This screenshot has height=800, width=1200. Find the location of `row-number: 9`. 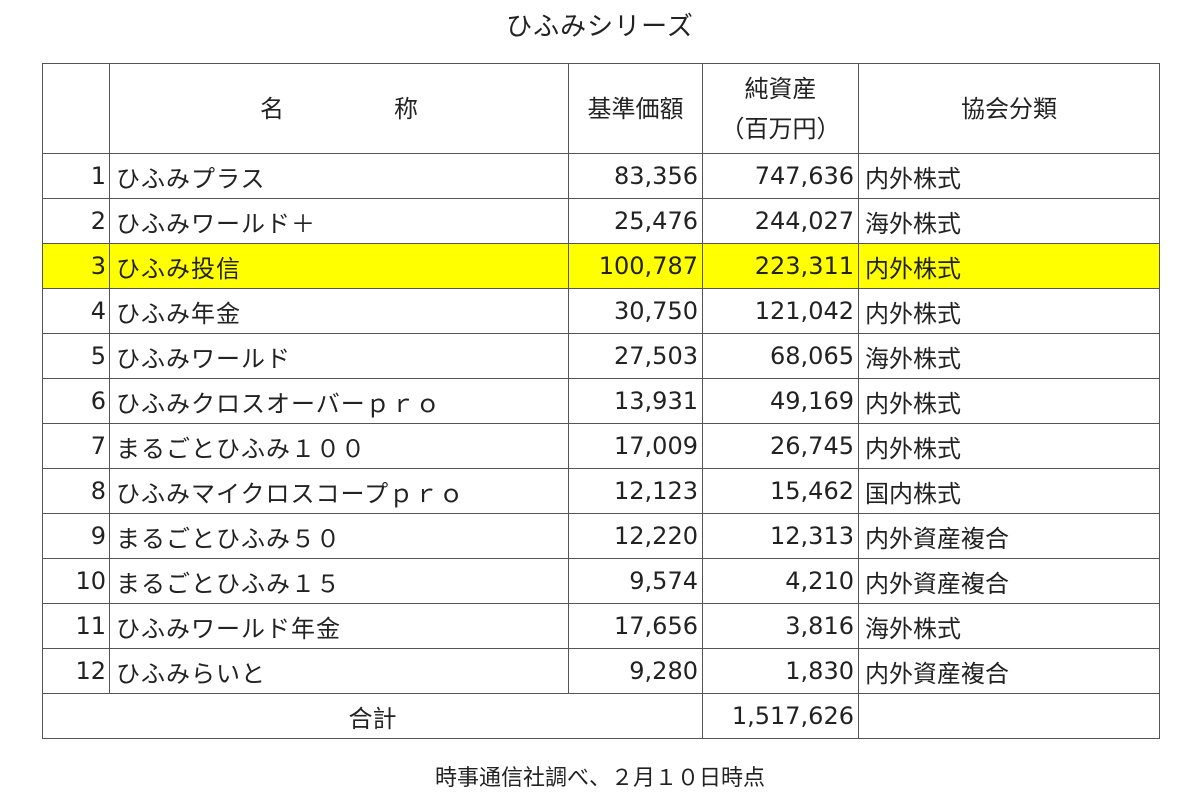

row-number: 9 is located at coordinates (76, 536).